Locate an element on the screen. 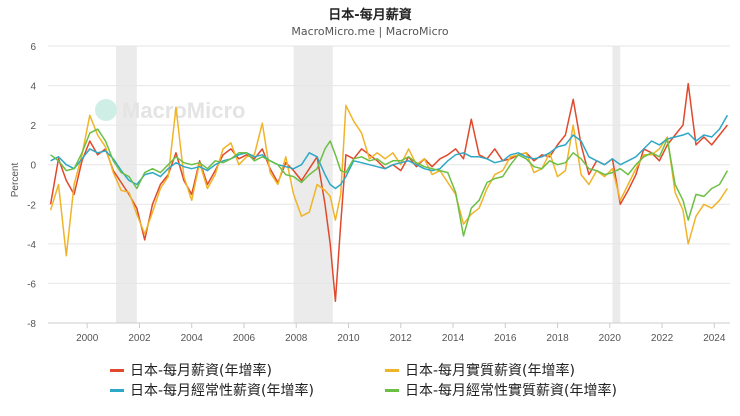 The width and height of the screenshot is (740, 416). y-tick-label: 0 is located at coordinates (33, 166).